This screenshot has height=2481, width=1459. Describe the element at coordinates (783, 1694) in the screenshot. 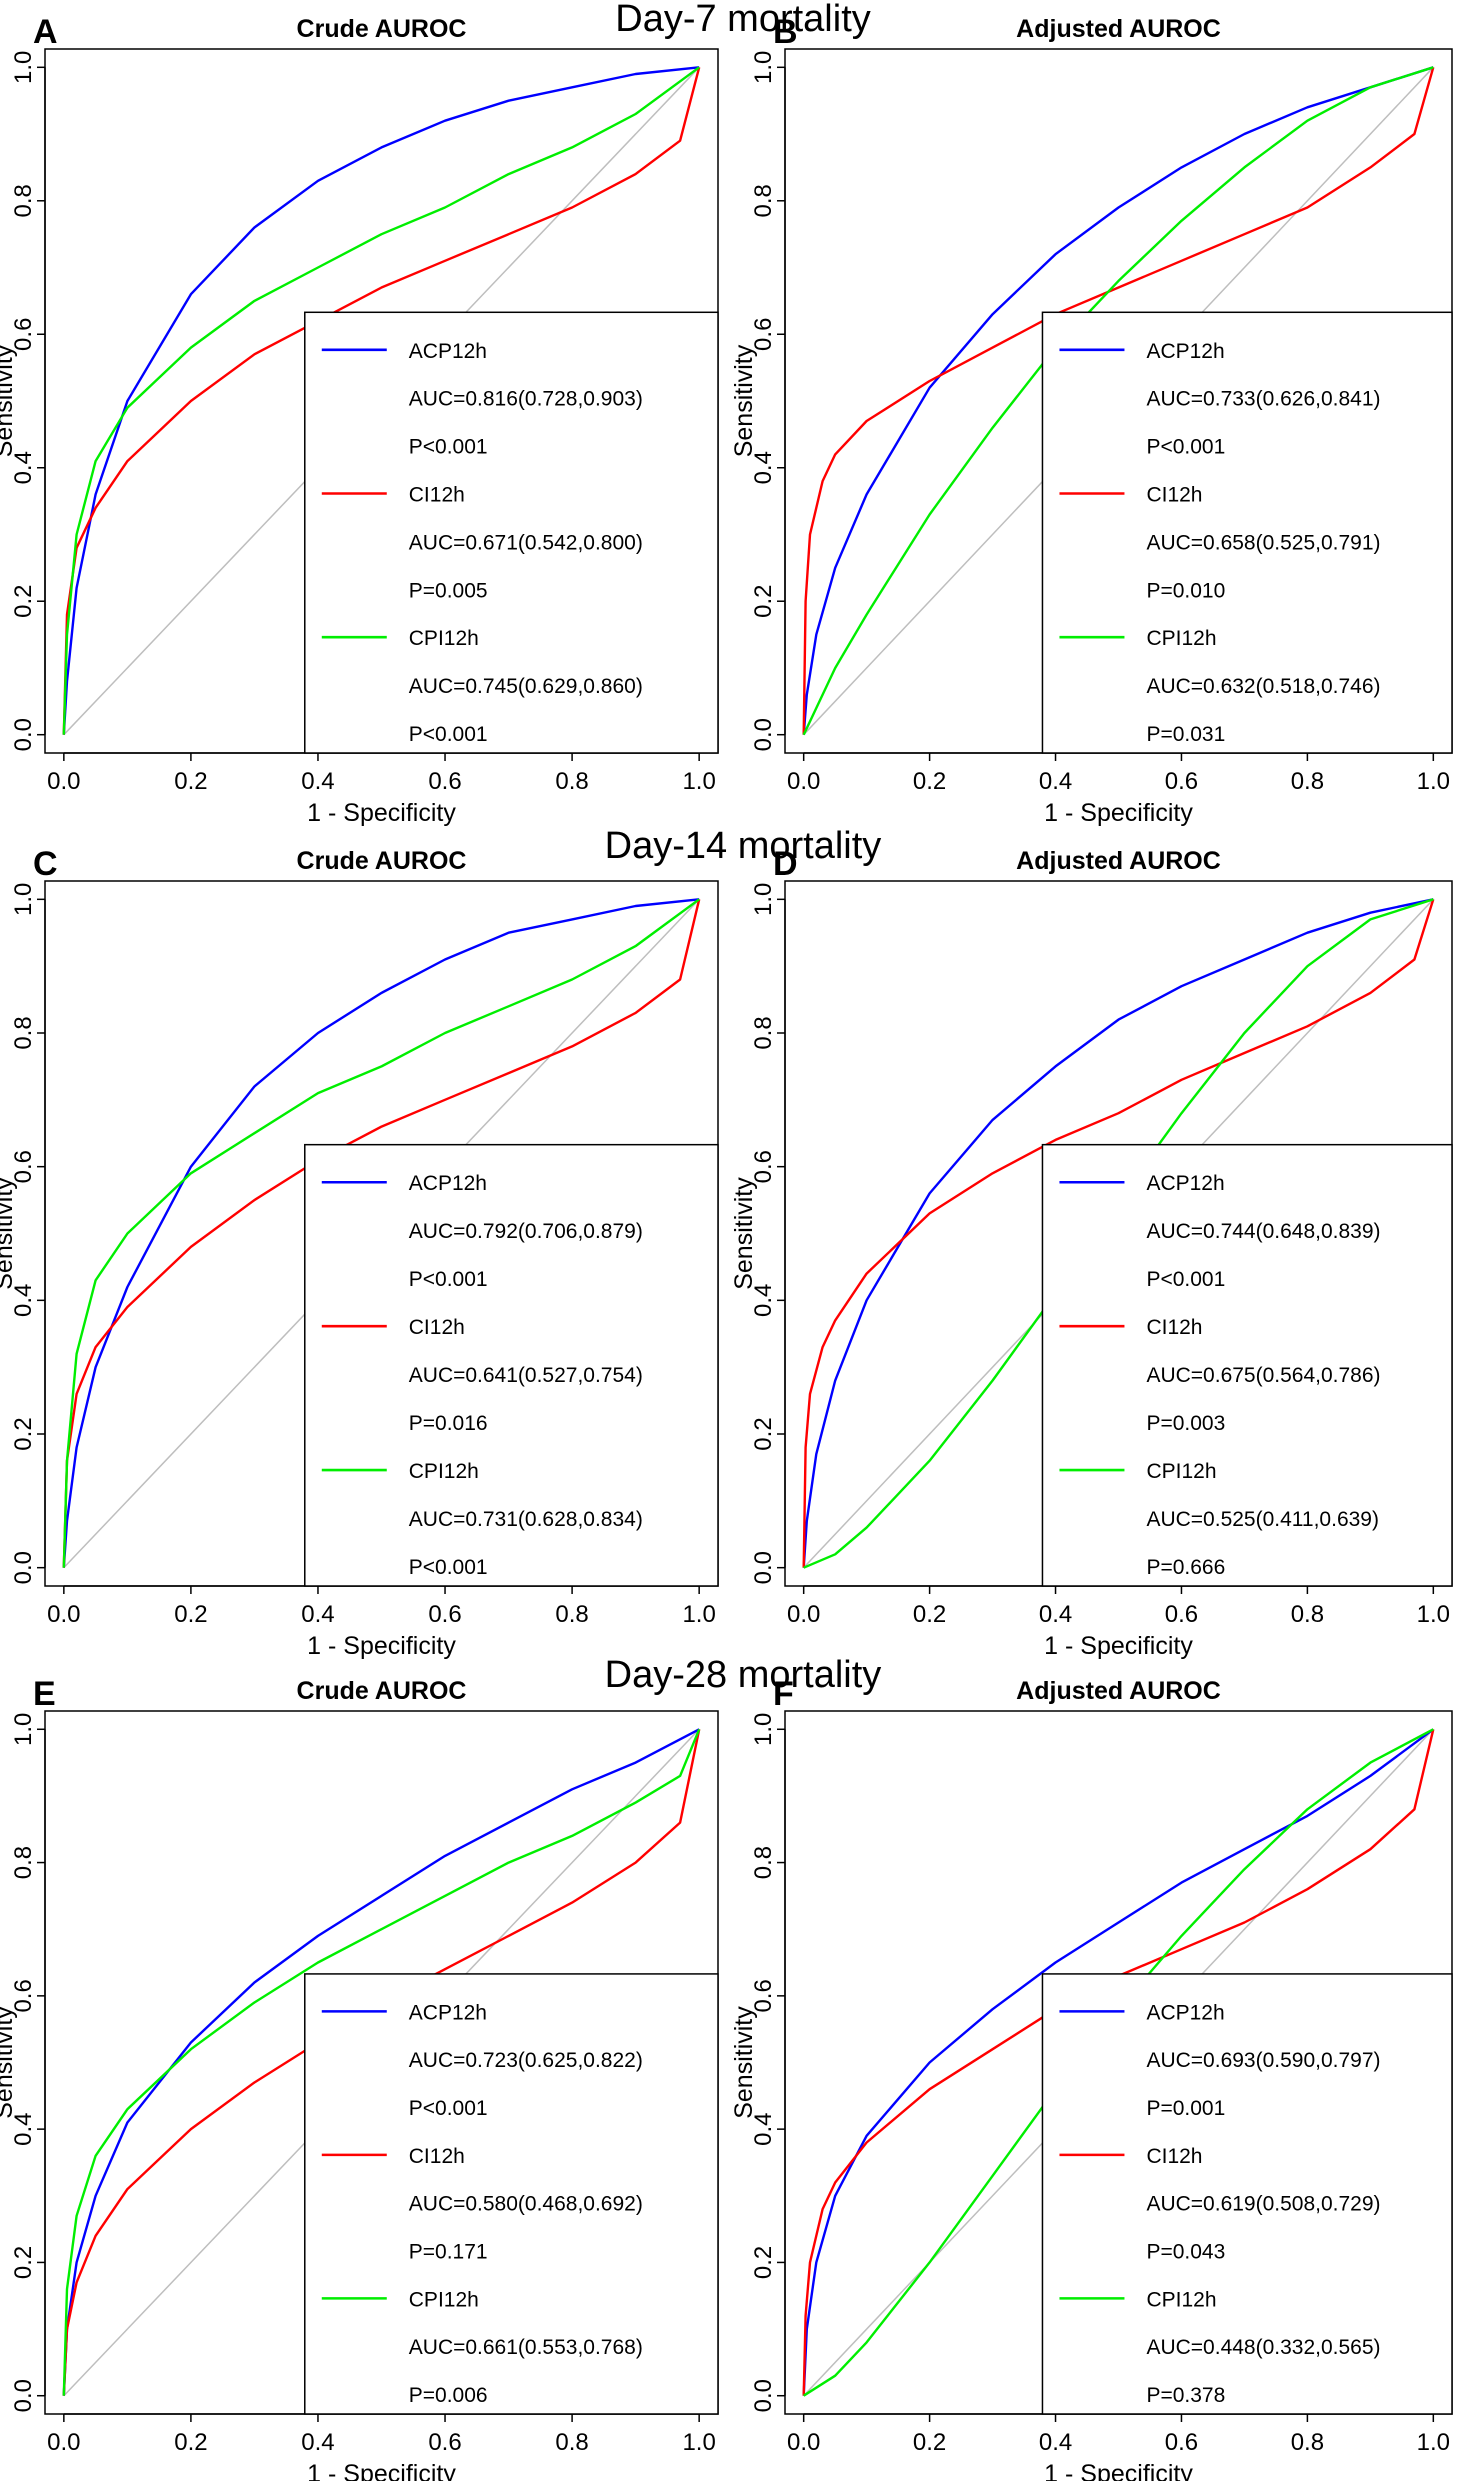

I see `panel-label-f: F` at that location.